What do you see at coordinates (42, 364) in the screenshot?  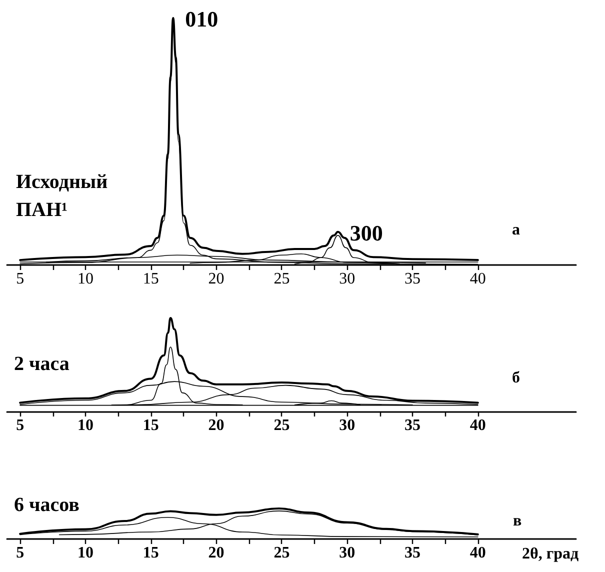 I see `annotation: 2 часа` at bounding box center [42, 364].